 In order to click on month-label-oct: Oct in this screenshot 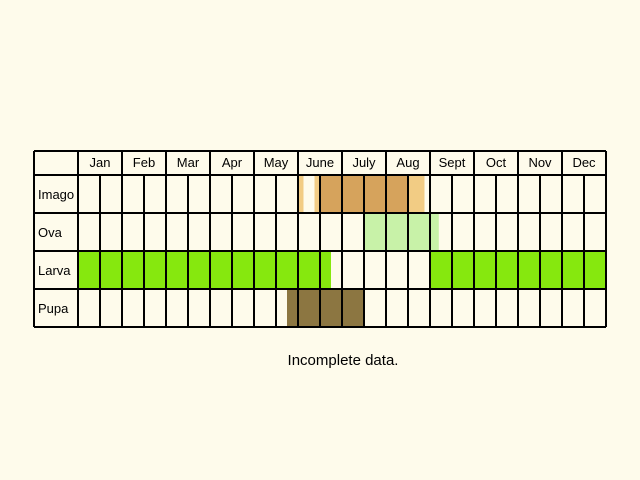, I will do `click(496, 162)`.